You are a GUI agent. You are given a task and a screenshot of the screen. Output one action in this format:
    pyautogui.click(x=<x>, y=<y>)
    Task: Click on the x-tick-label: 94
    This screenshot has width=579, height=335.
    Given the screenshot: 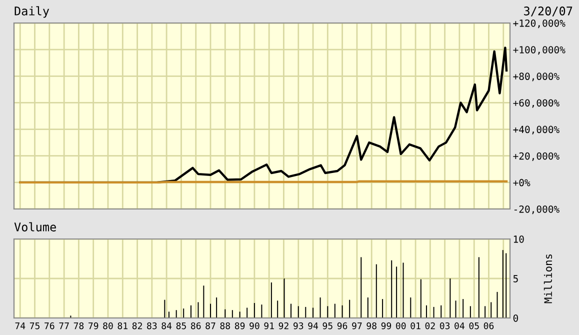 What is the action you would take?
    pyautogui.click(x=313, y=326)
    